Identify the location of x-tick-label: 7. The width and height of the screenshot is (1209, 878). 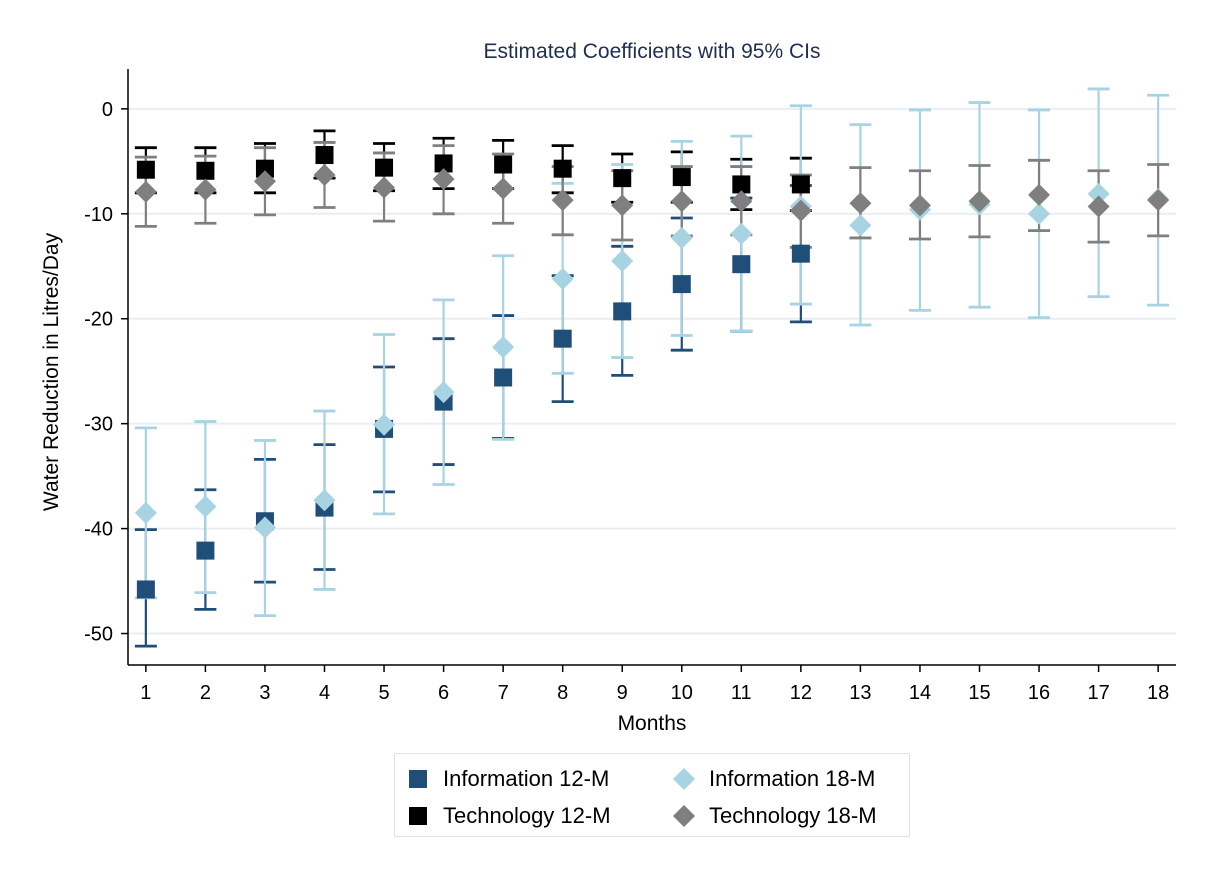
(503, 693).